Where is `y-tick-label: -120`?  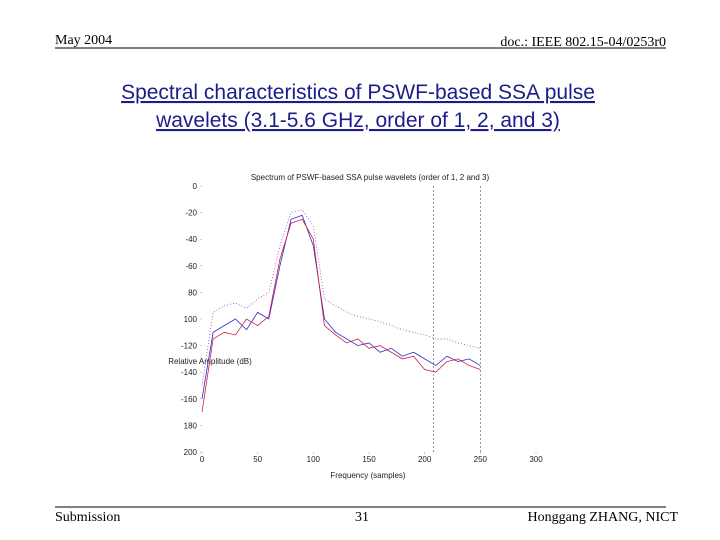 y-tick-label: -120 is located at coordinates (189, 346).